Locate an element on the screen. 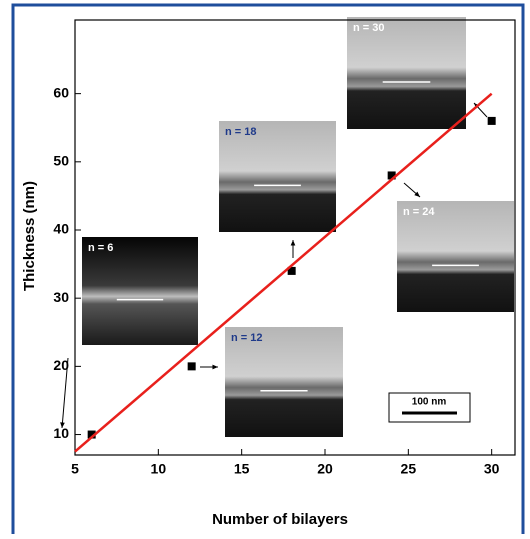 This screenshot has height=539, width=530. scale-label: 100 nm is located at coordinates (429, 402).